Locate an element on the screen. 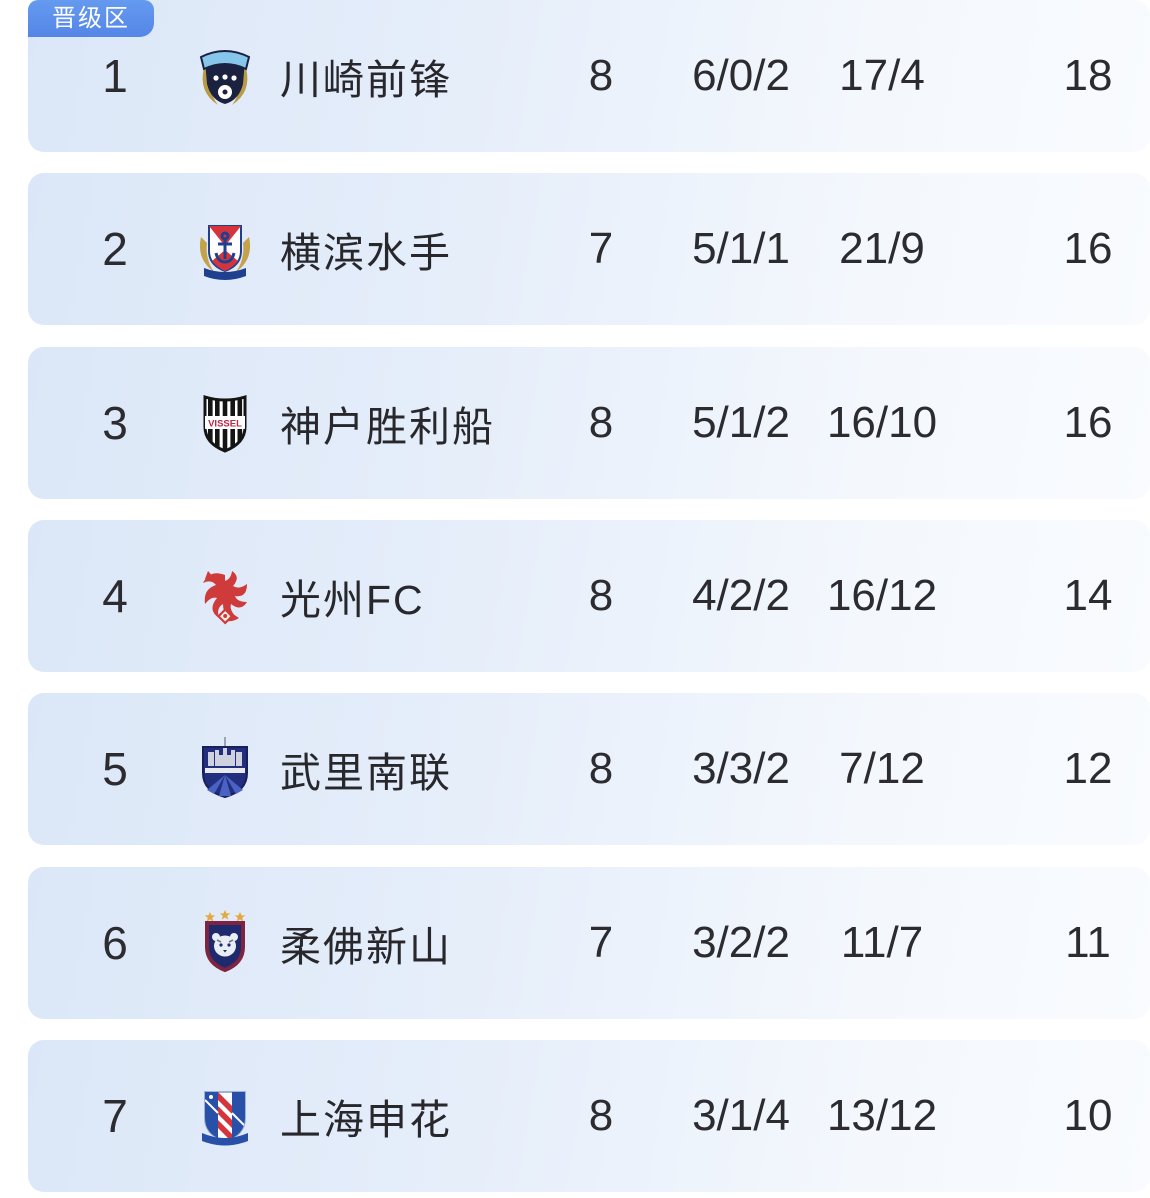  points-cell: 14 is located at coordinates (1088, 595).